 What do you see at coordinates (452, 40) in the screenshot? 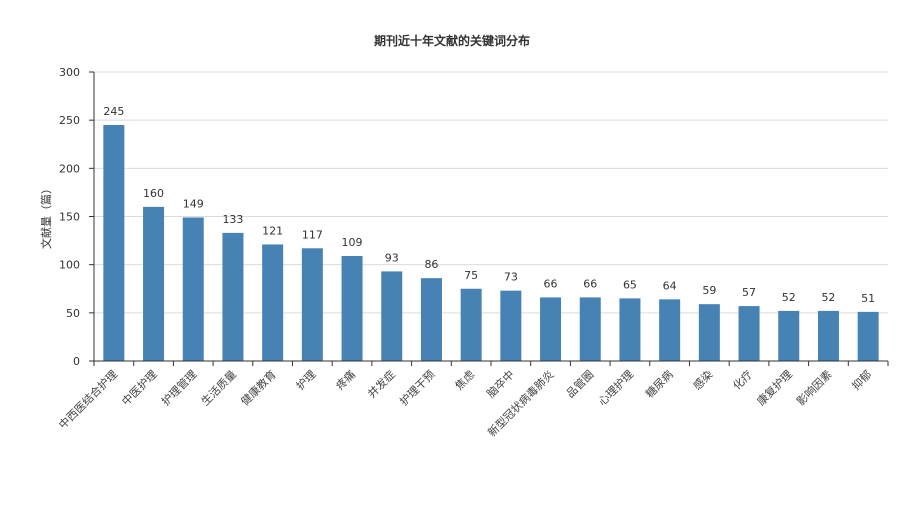
I see `chart-title: 期刊近十年文献的关键词分布` at bounding box center [452, 40].